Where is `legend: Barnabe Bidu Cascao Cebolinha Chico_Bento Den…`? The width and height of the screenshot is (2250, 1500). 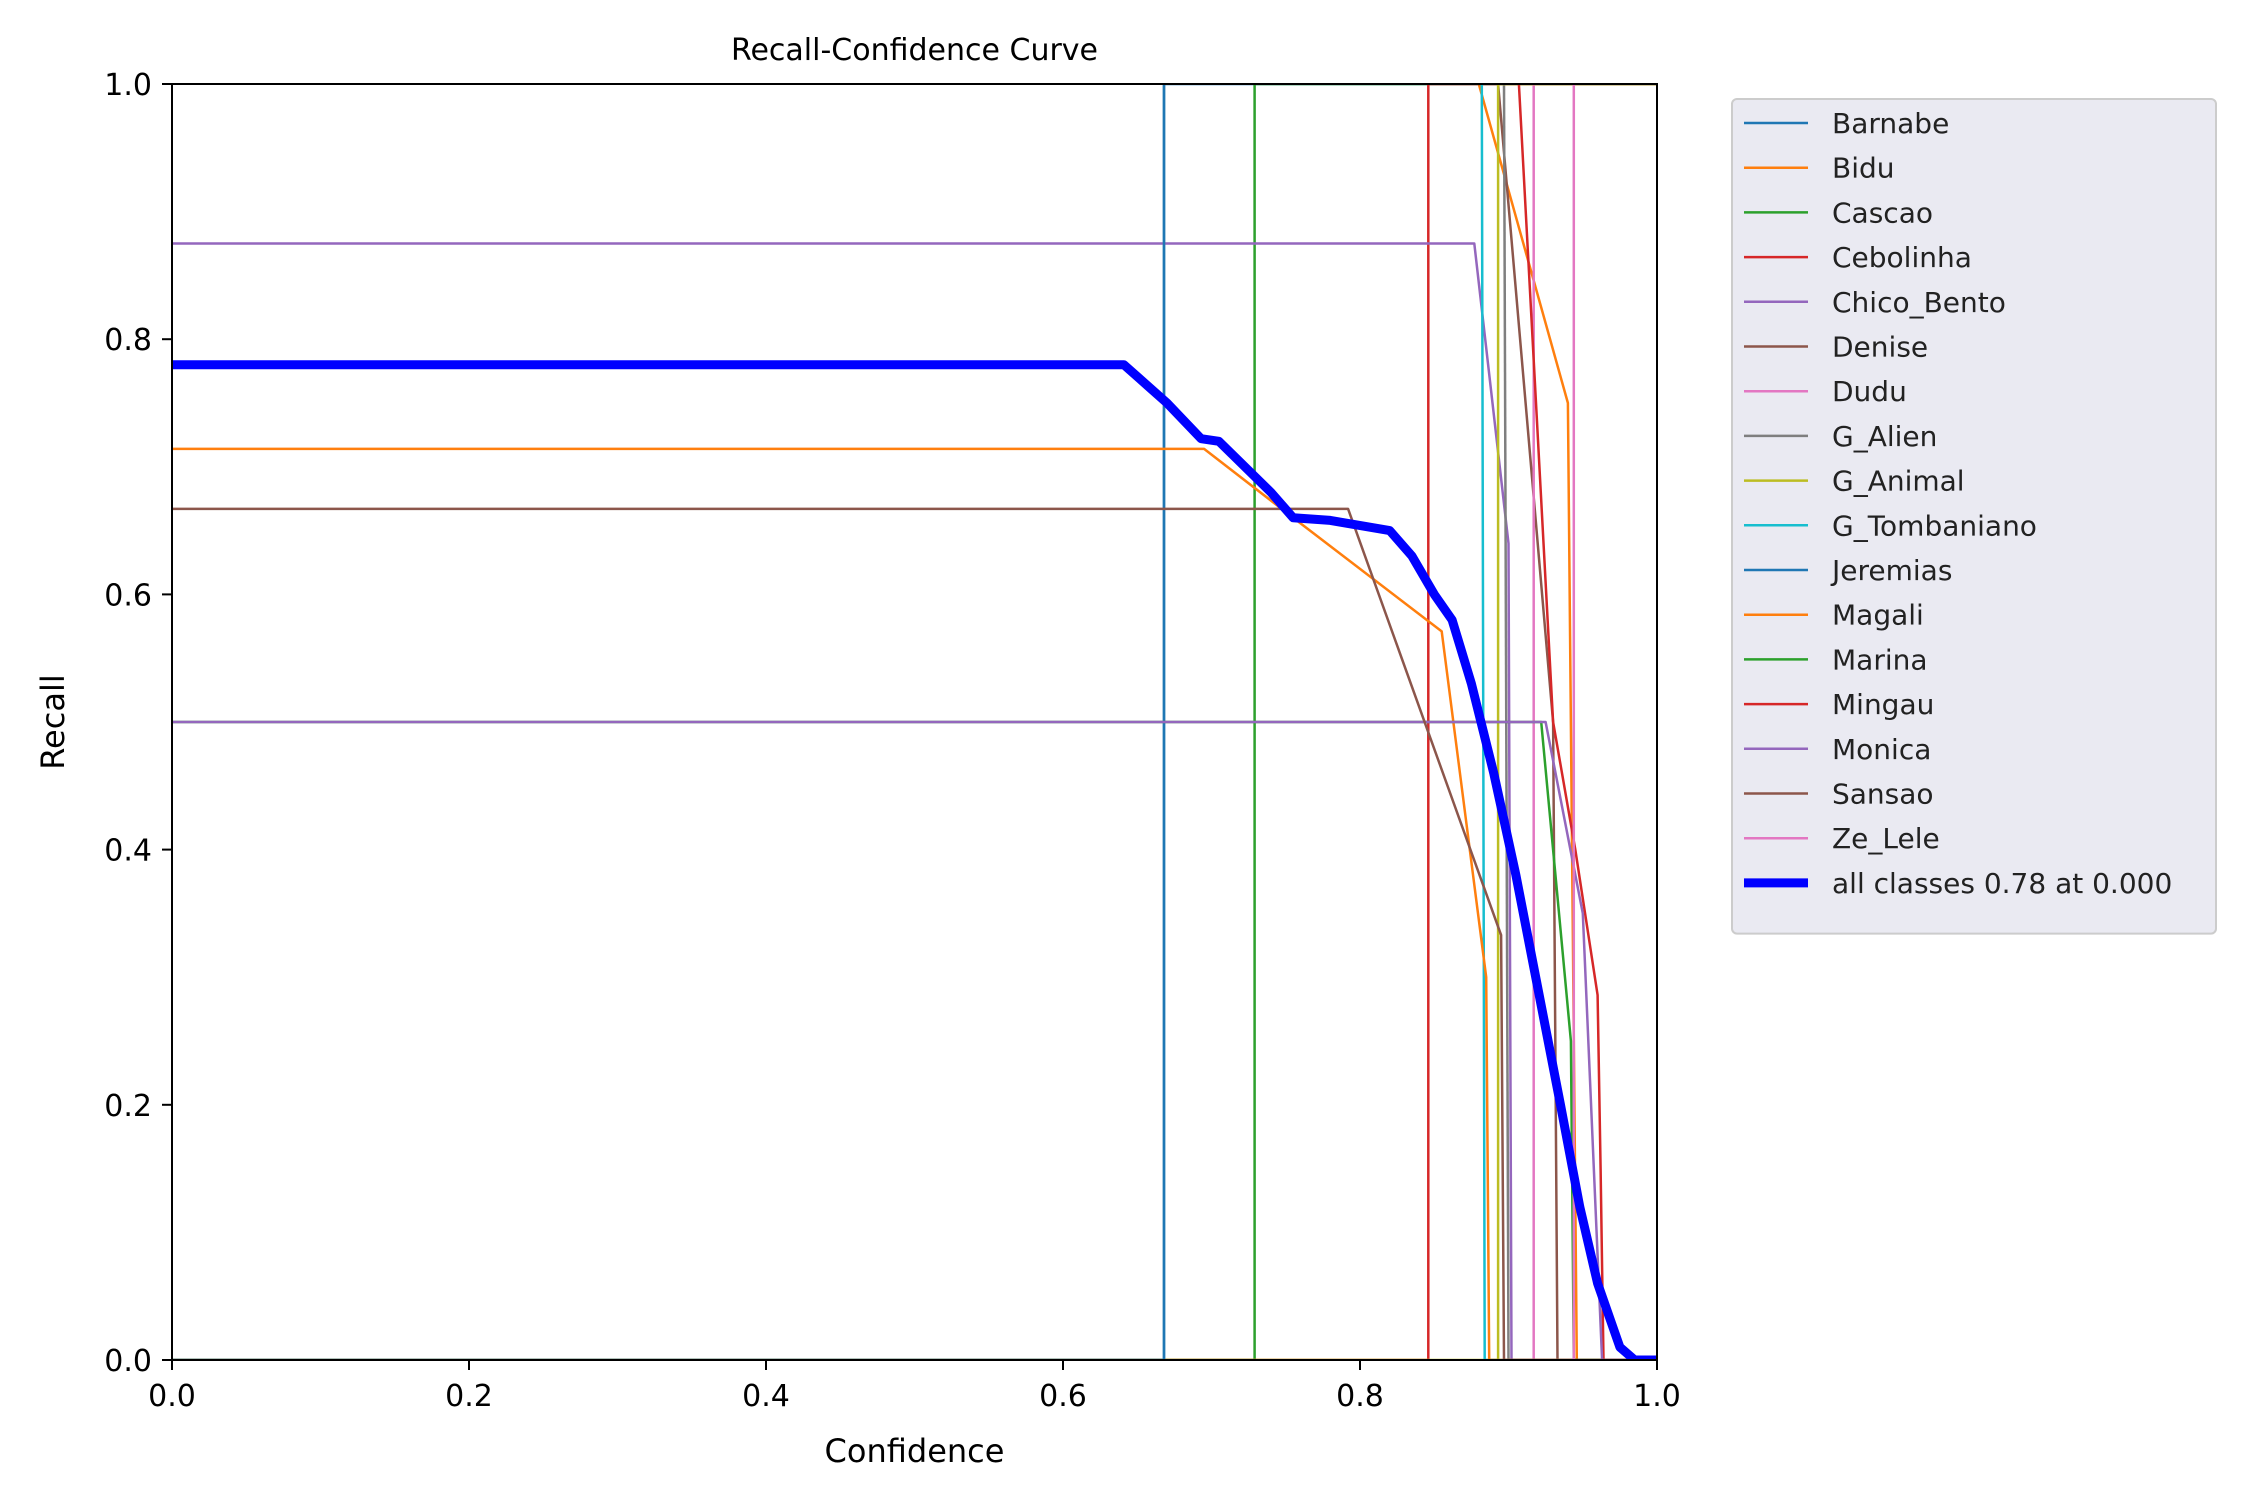
legend: Barnabe Bidu Cascao Cebolinha Chico_Bento Den… is located at coordinates (1974, 516).